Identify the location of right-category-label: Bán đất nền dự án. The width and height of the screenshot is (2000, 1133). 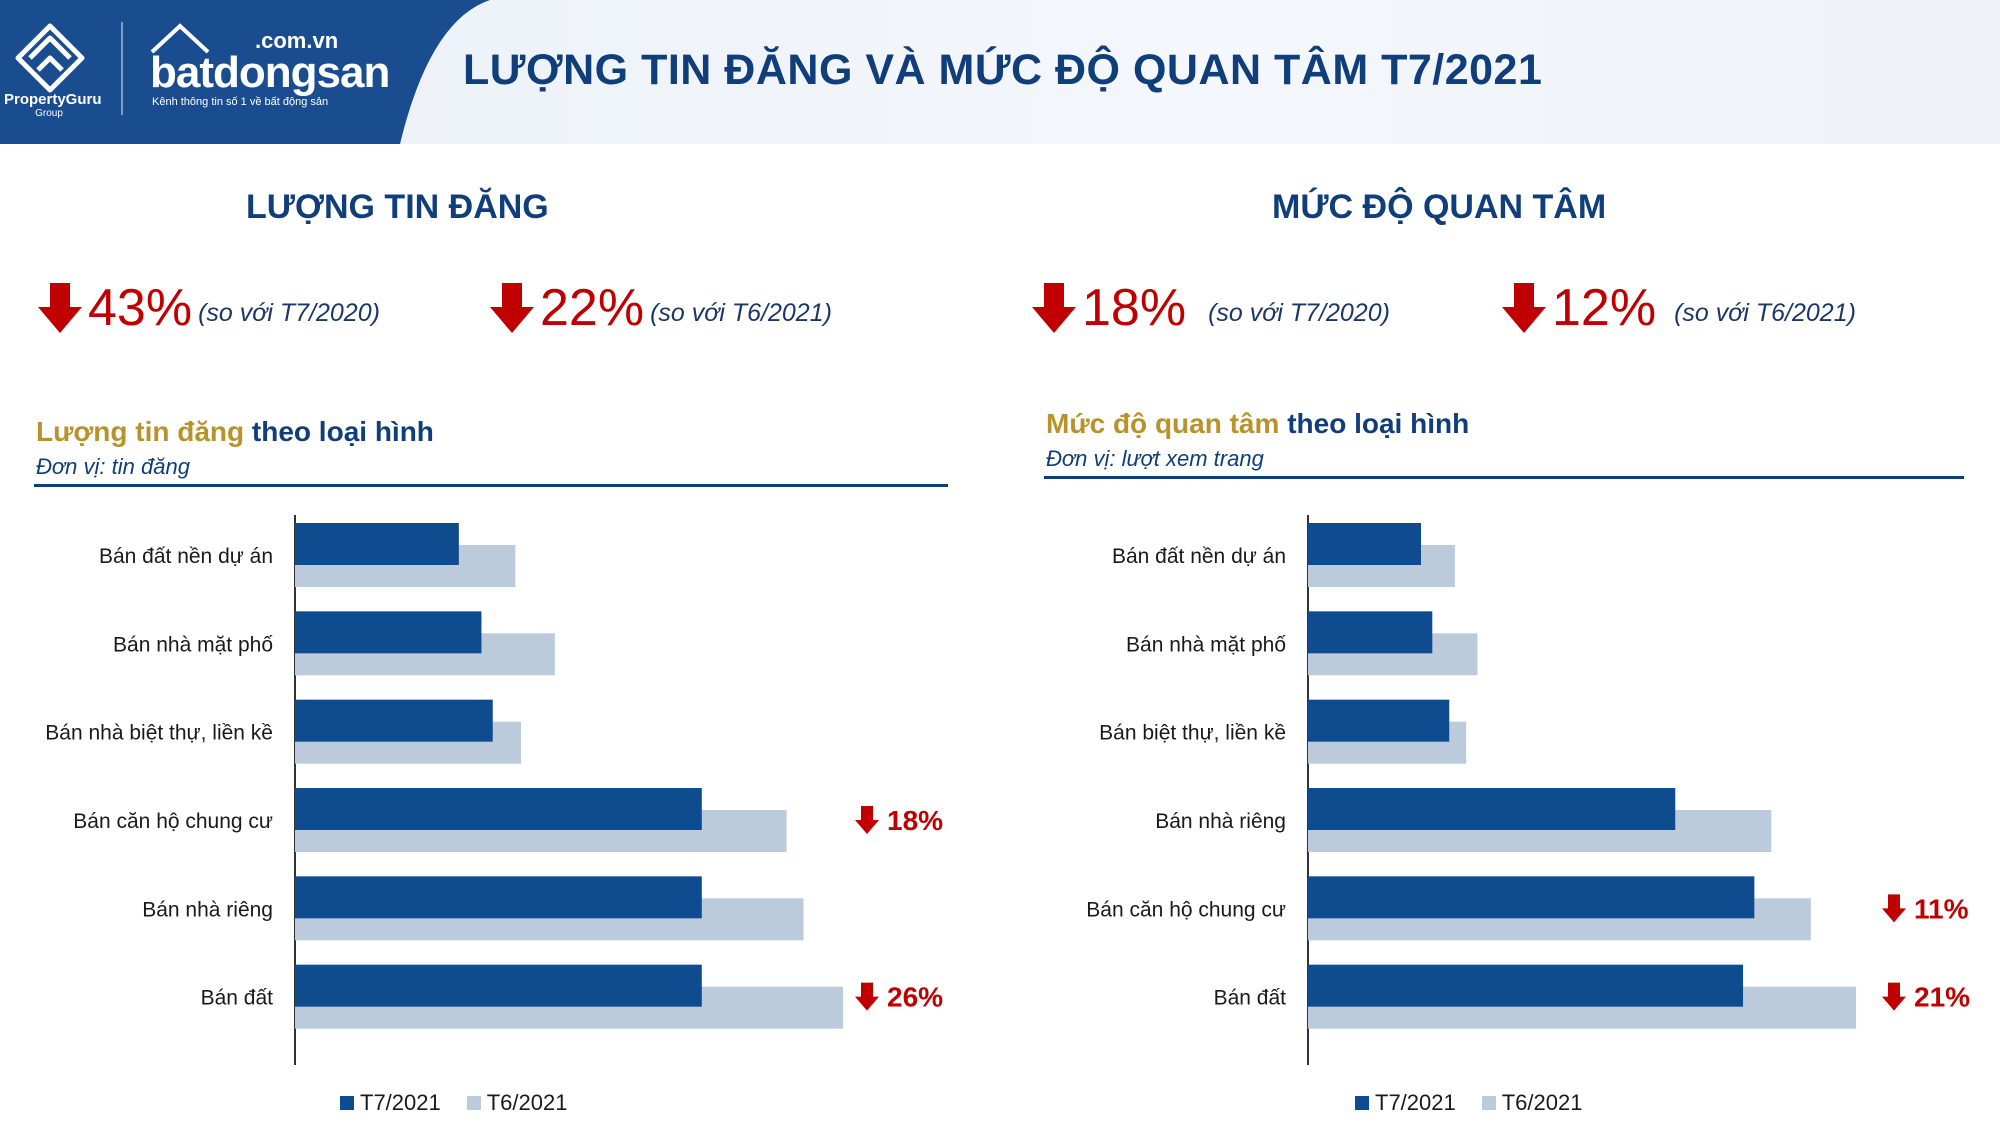
(1199, 556).